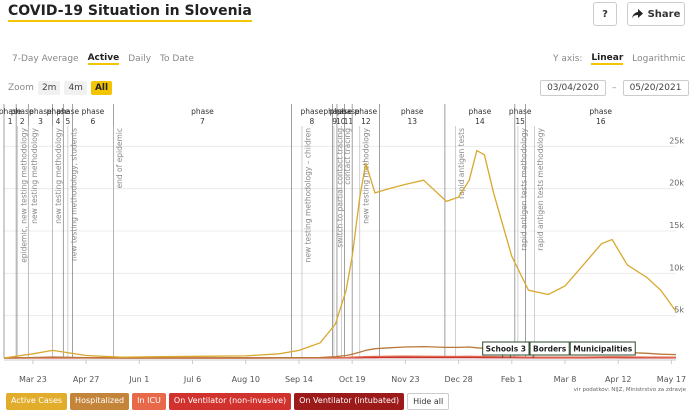 The width and height of the screenshot is (690, 418). What do you see at coordinates (67, 121) in the screenshot?
I see `phase-number: 5` at bounding box center [67, 121].